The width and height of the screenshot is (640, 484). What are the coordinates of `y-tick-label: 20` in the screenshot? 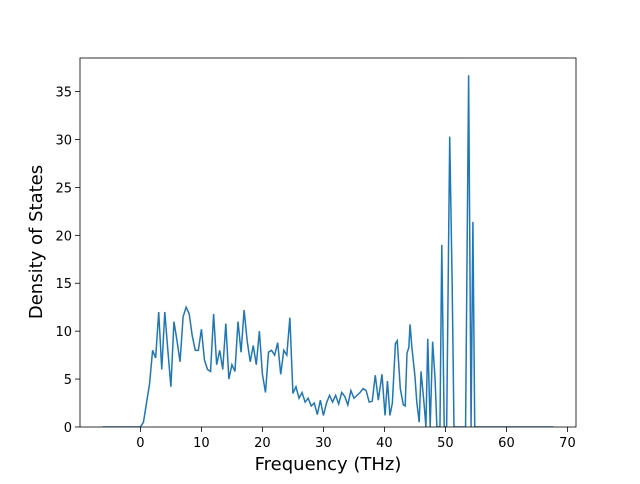 It's located at (63, 236).